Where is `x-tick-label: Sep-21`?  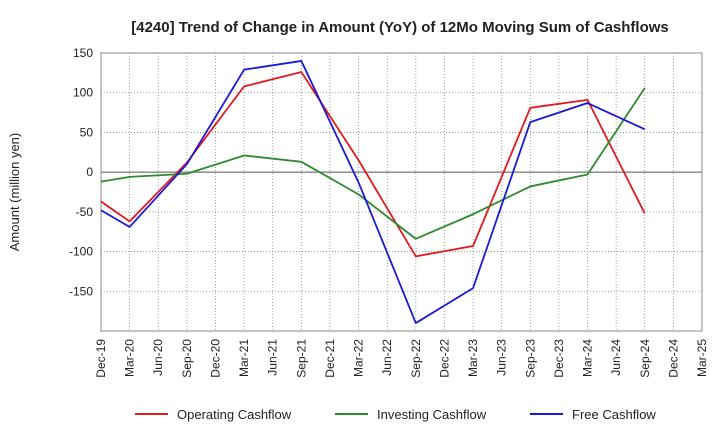
x-tick-label: Sep-21 is located at coordinates (301, 358).